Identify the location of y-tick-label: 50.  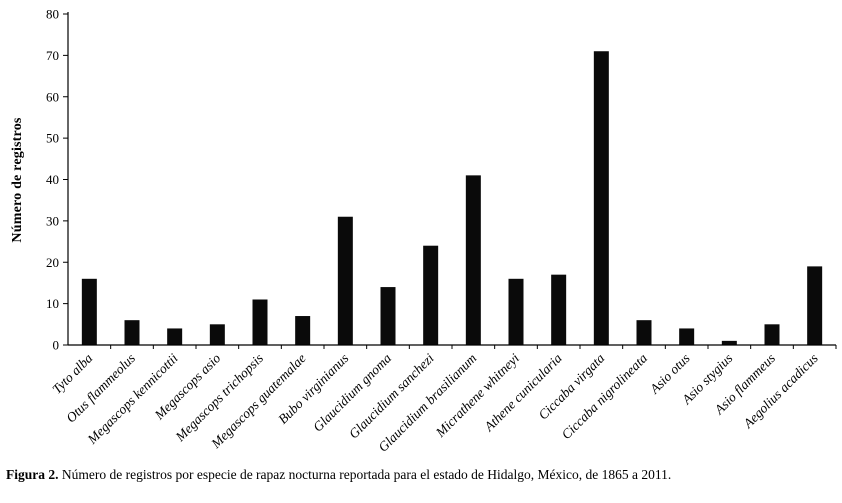
(52, 138).